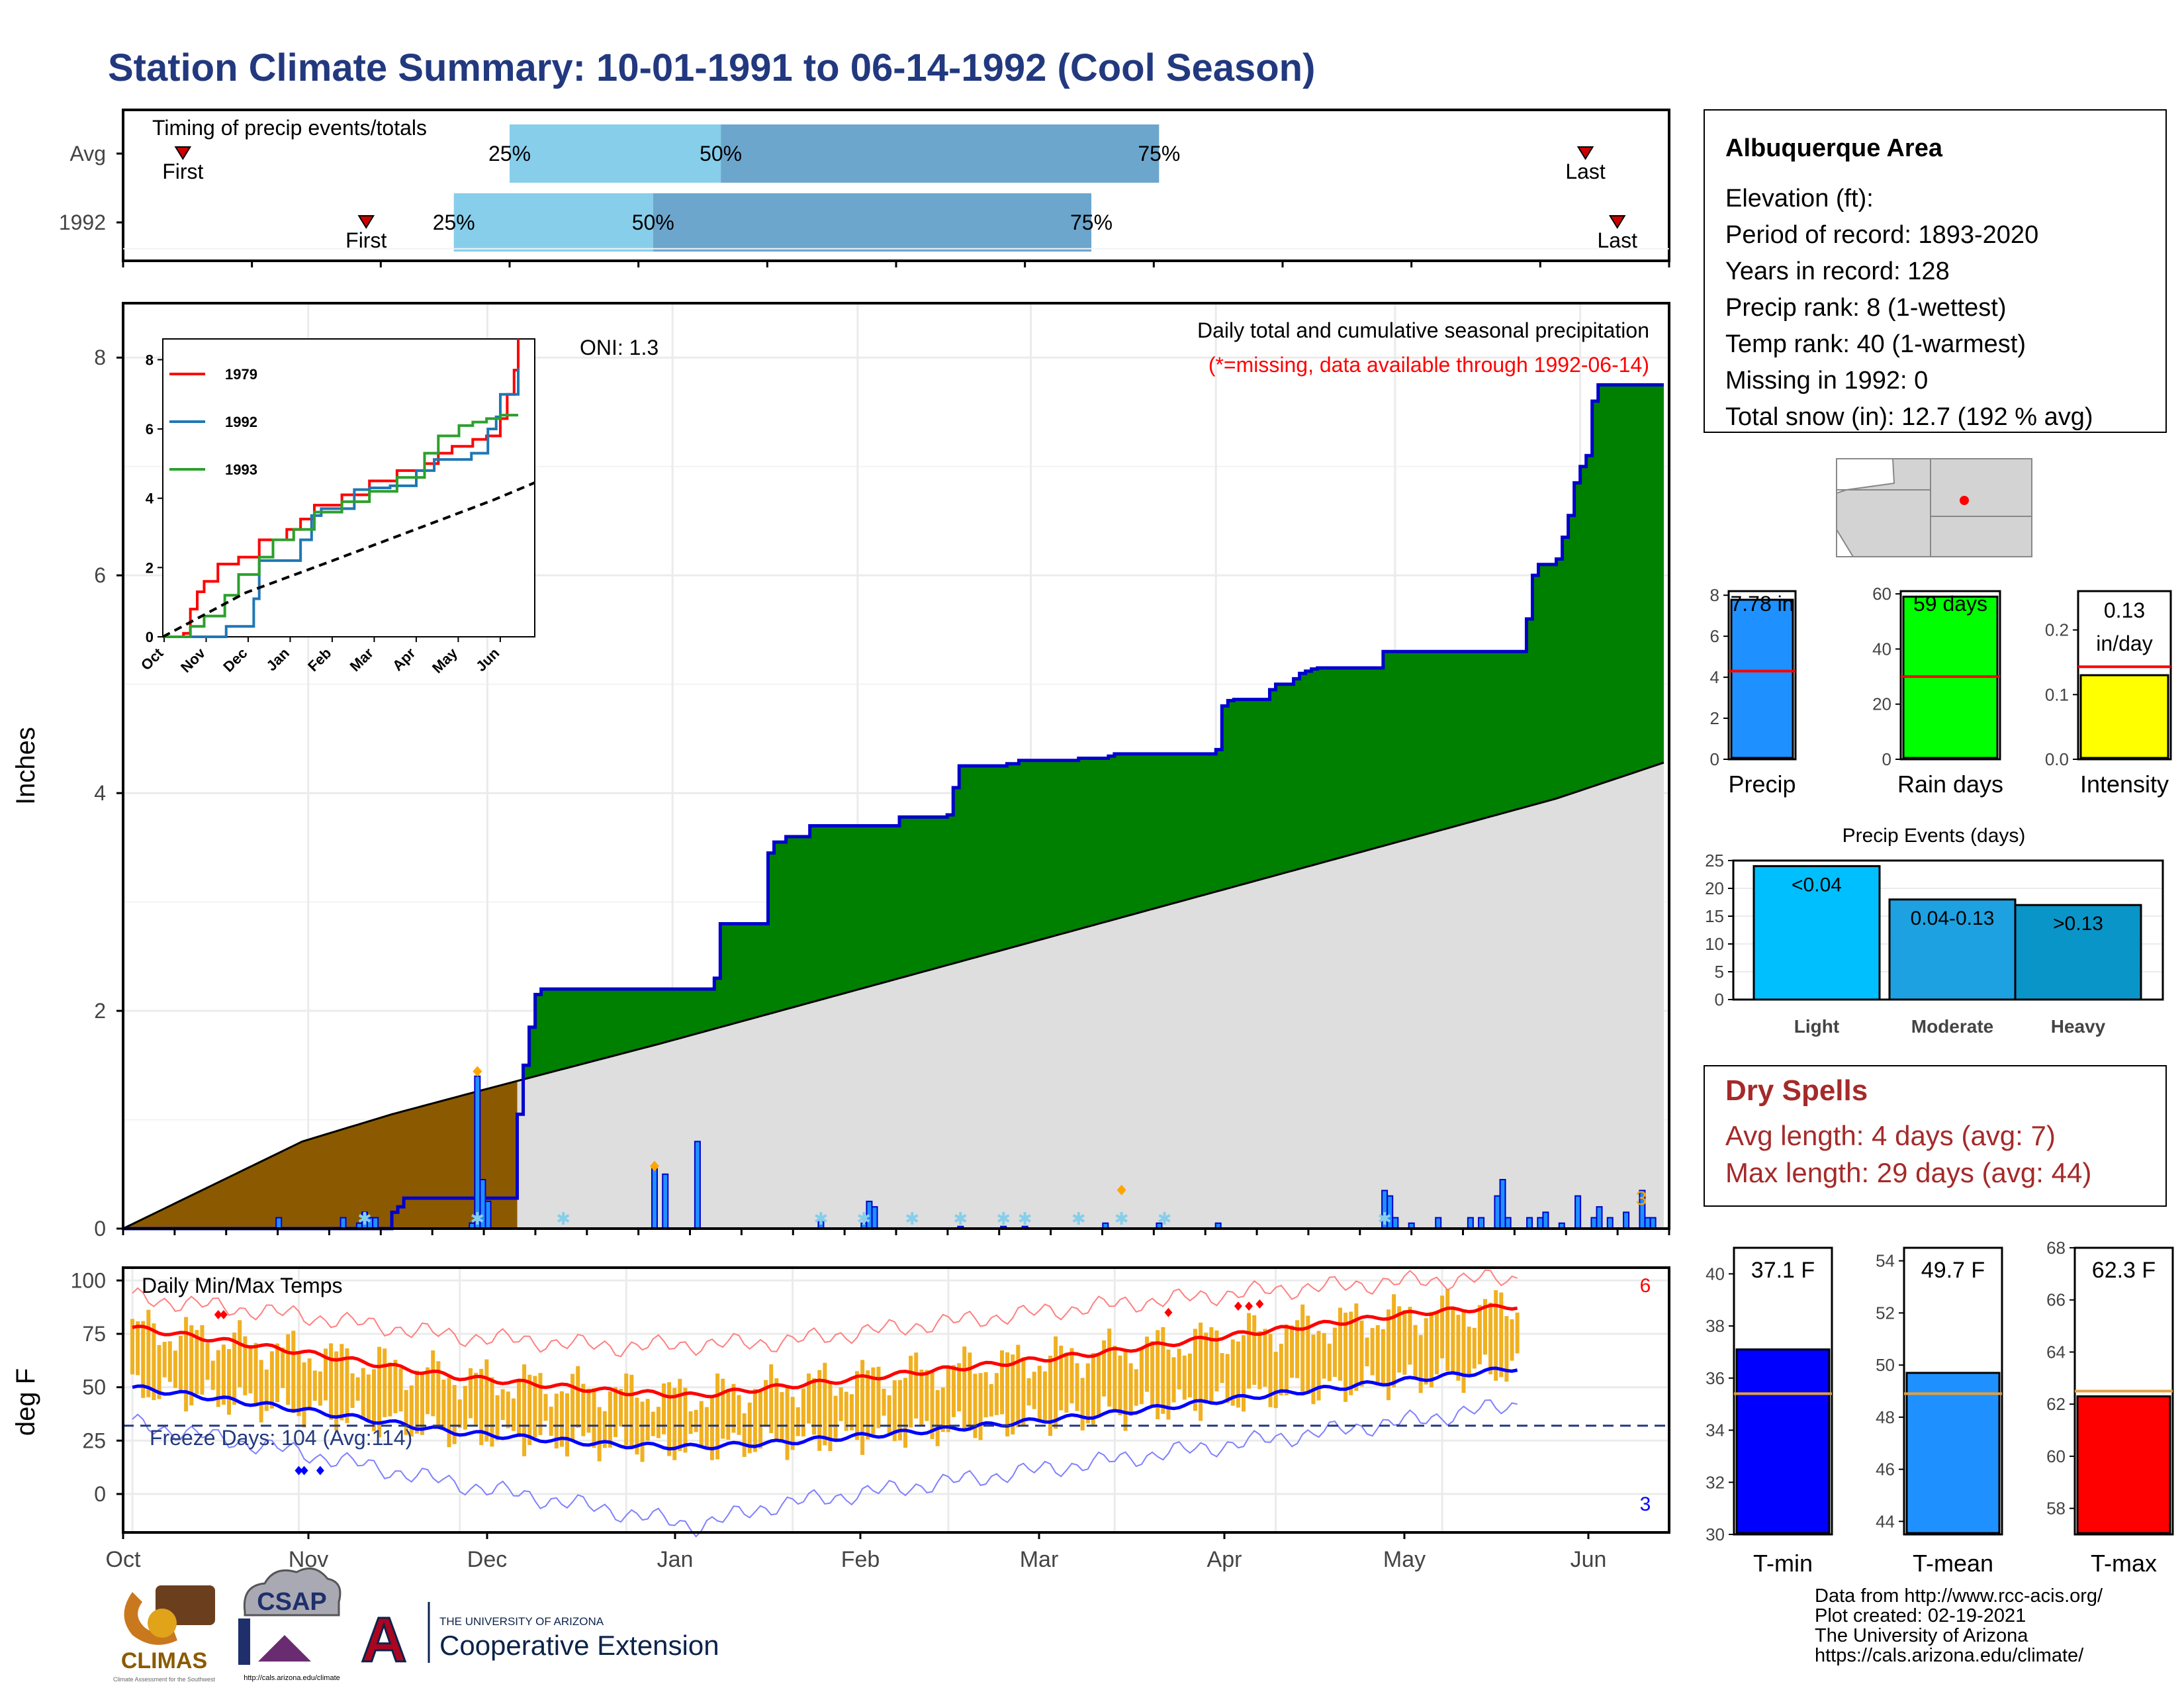  What do you see at coordinates (164, 1660) in the screenshot?
I see `climas-wordmark: CLIMAS` at bounding box center [164, 1660].